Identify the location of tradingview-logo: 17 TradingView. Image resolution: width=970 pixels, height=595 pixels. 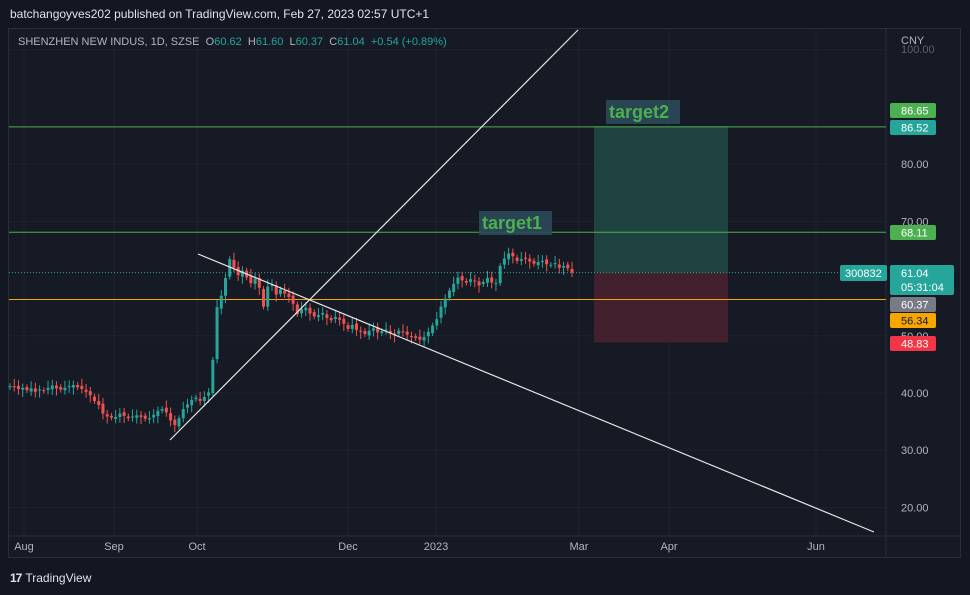
(50, 578).